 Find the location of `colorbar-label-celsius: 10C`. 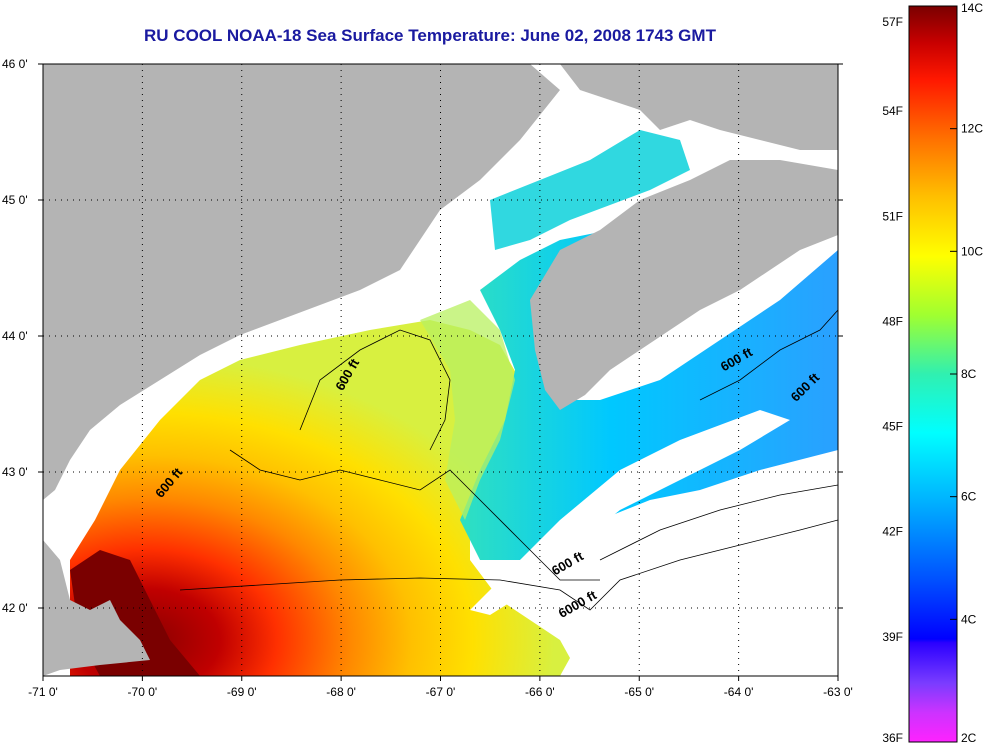

colorbar-label-celsius: 10C is located at coordinates (972, 251).